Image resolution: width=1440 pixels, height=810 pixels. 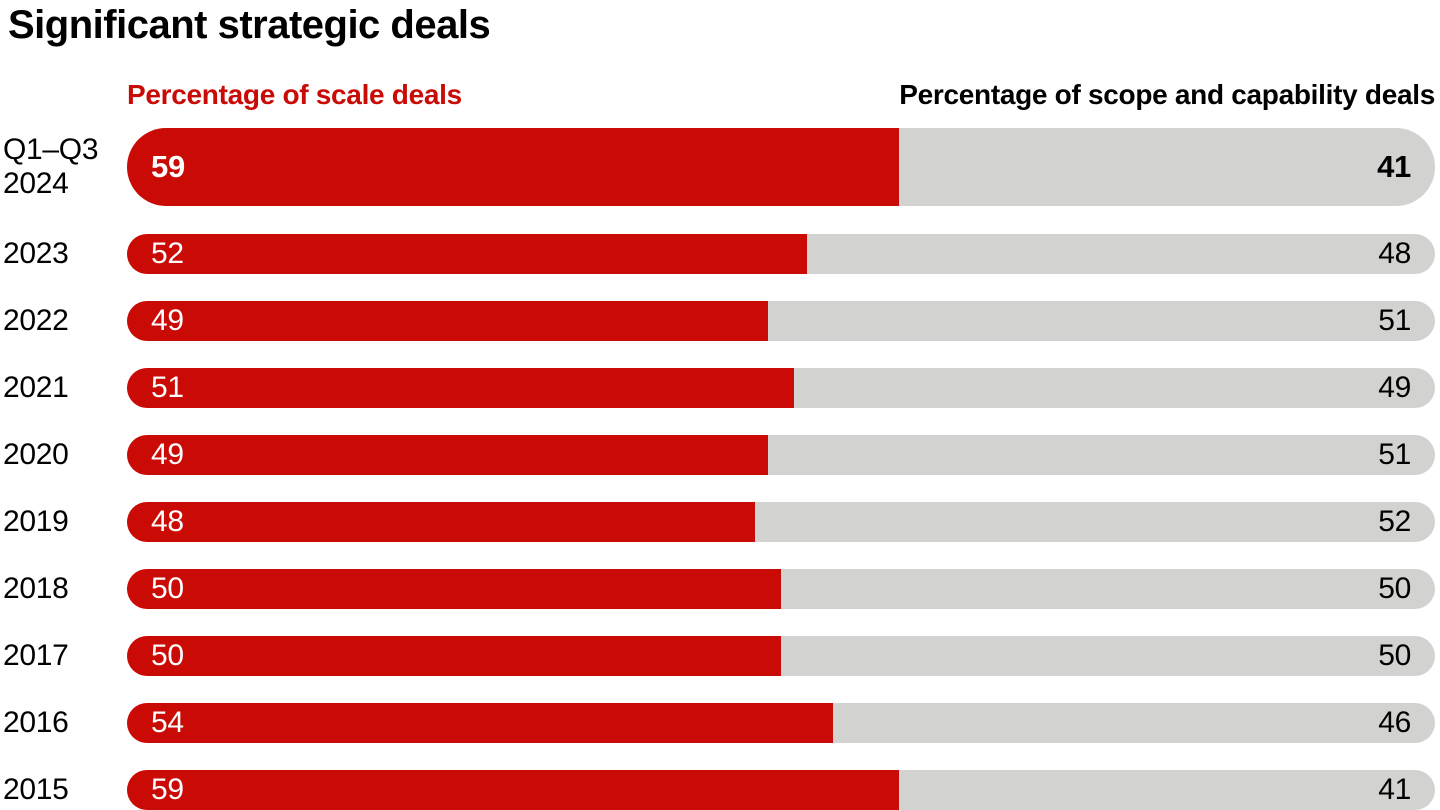 I want to click on scope-deals-value: 52, so click(x=1394, y=521).